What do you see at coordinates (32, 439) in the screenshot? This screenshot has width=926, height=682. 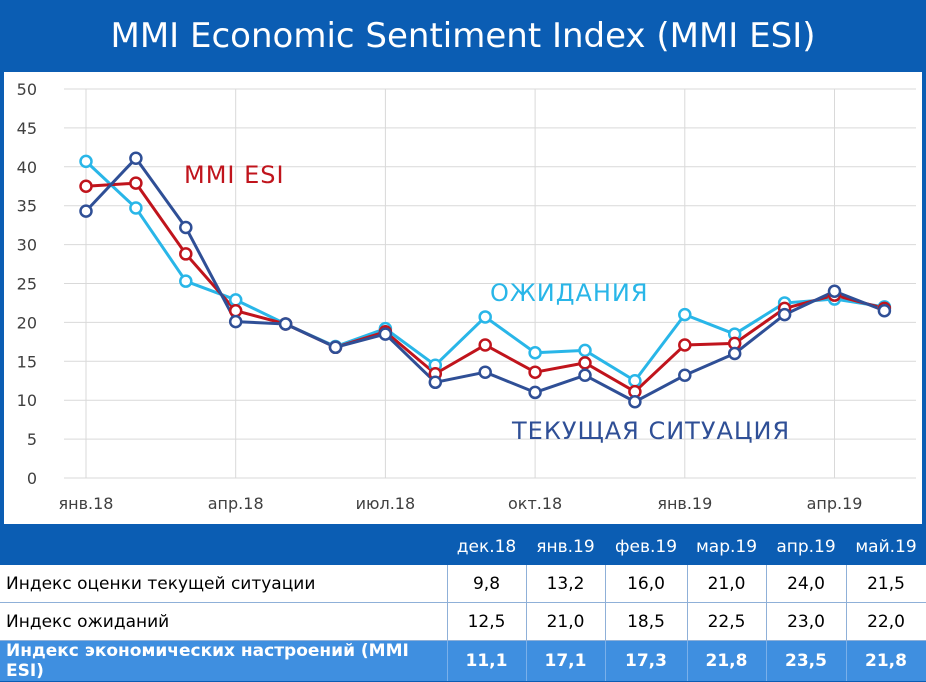 I see `y-tick-label: 5` at bounding box center [32, 439].